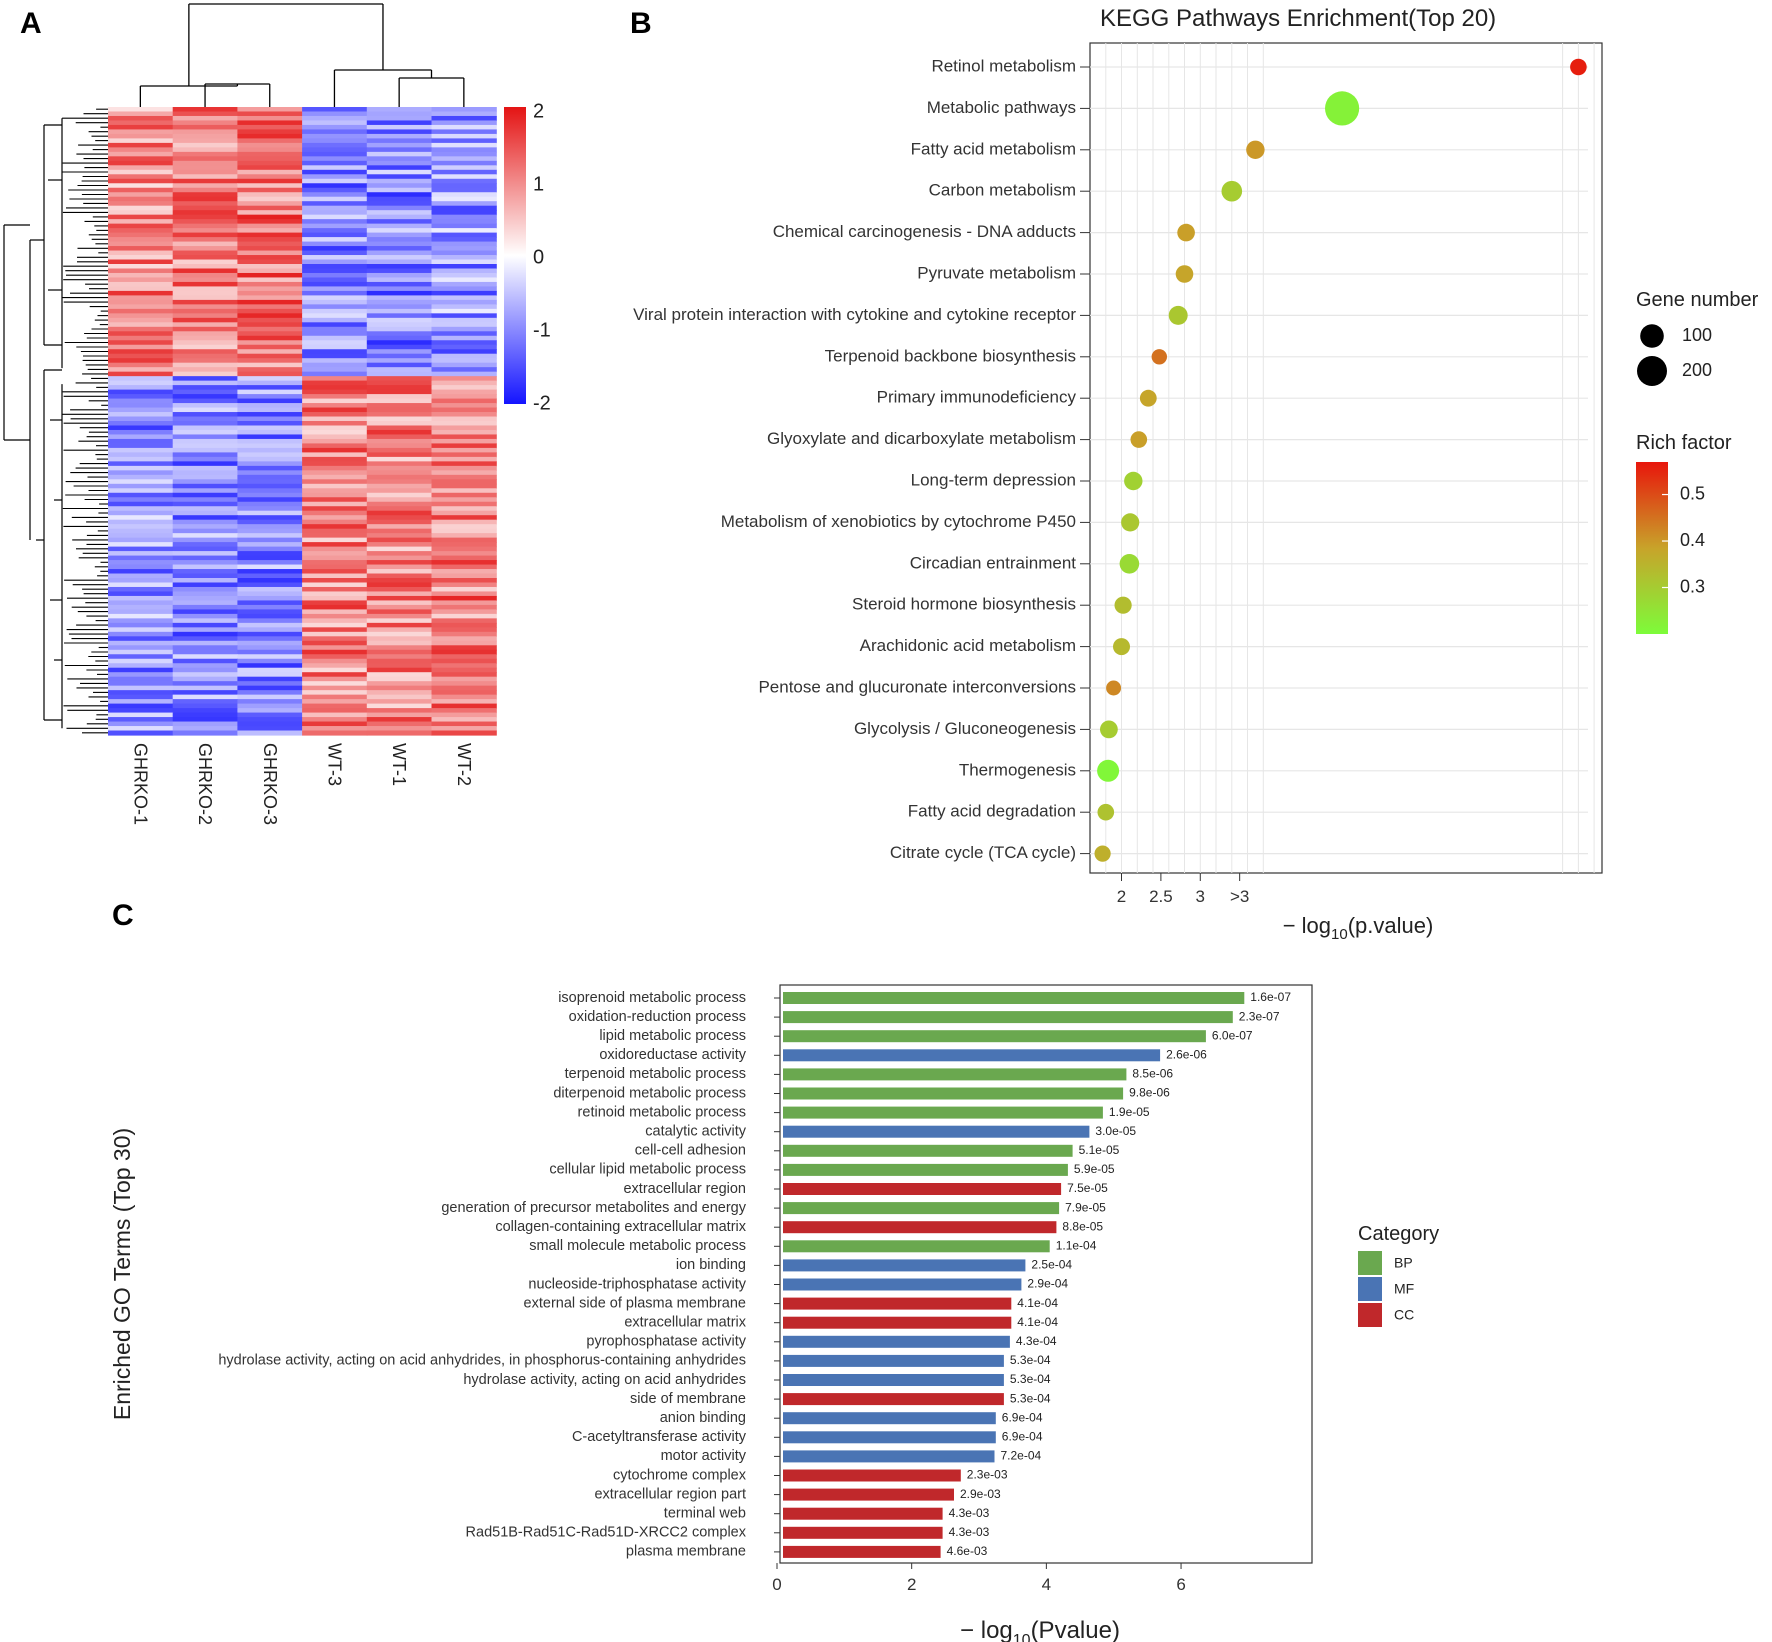 This screenshot has height=1642, width=1772. Describe the element at coordinates (1683, 539) in the screenshot. I see `rich-factor-ticks: 0.5 0.4 0.3` at that location.